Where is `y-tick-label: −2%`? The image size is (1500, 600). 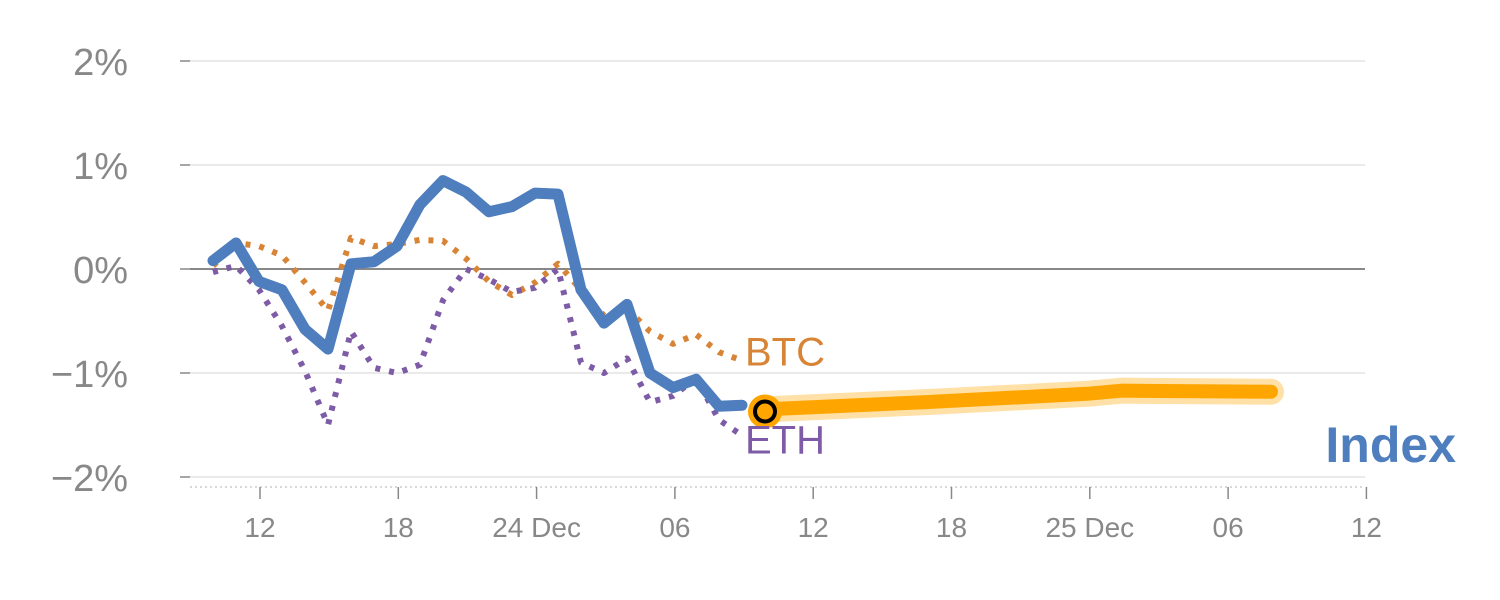 y-tick-label: −2% is located at coordinates (89, 479).